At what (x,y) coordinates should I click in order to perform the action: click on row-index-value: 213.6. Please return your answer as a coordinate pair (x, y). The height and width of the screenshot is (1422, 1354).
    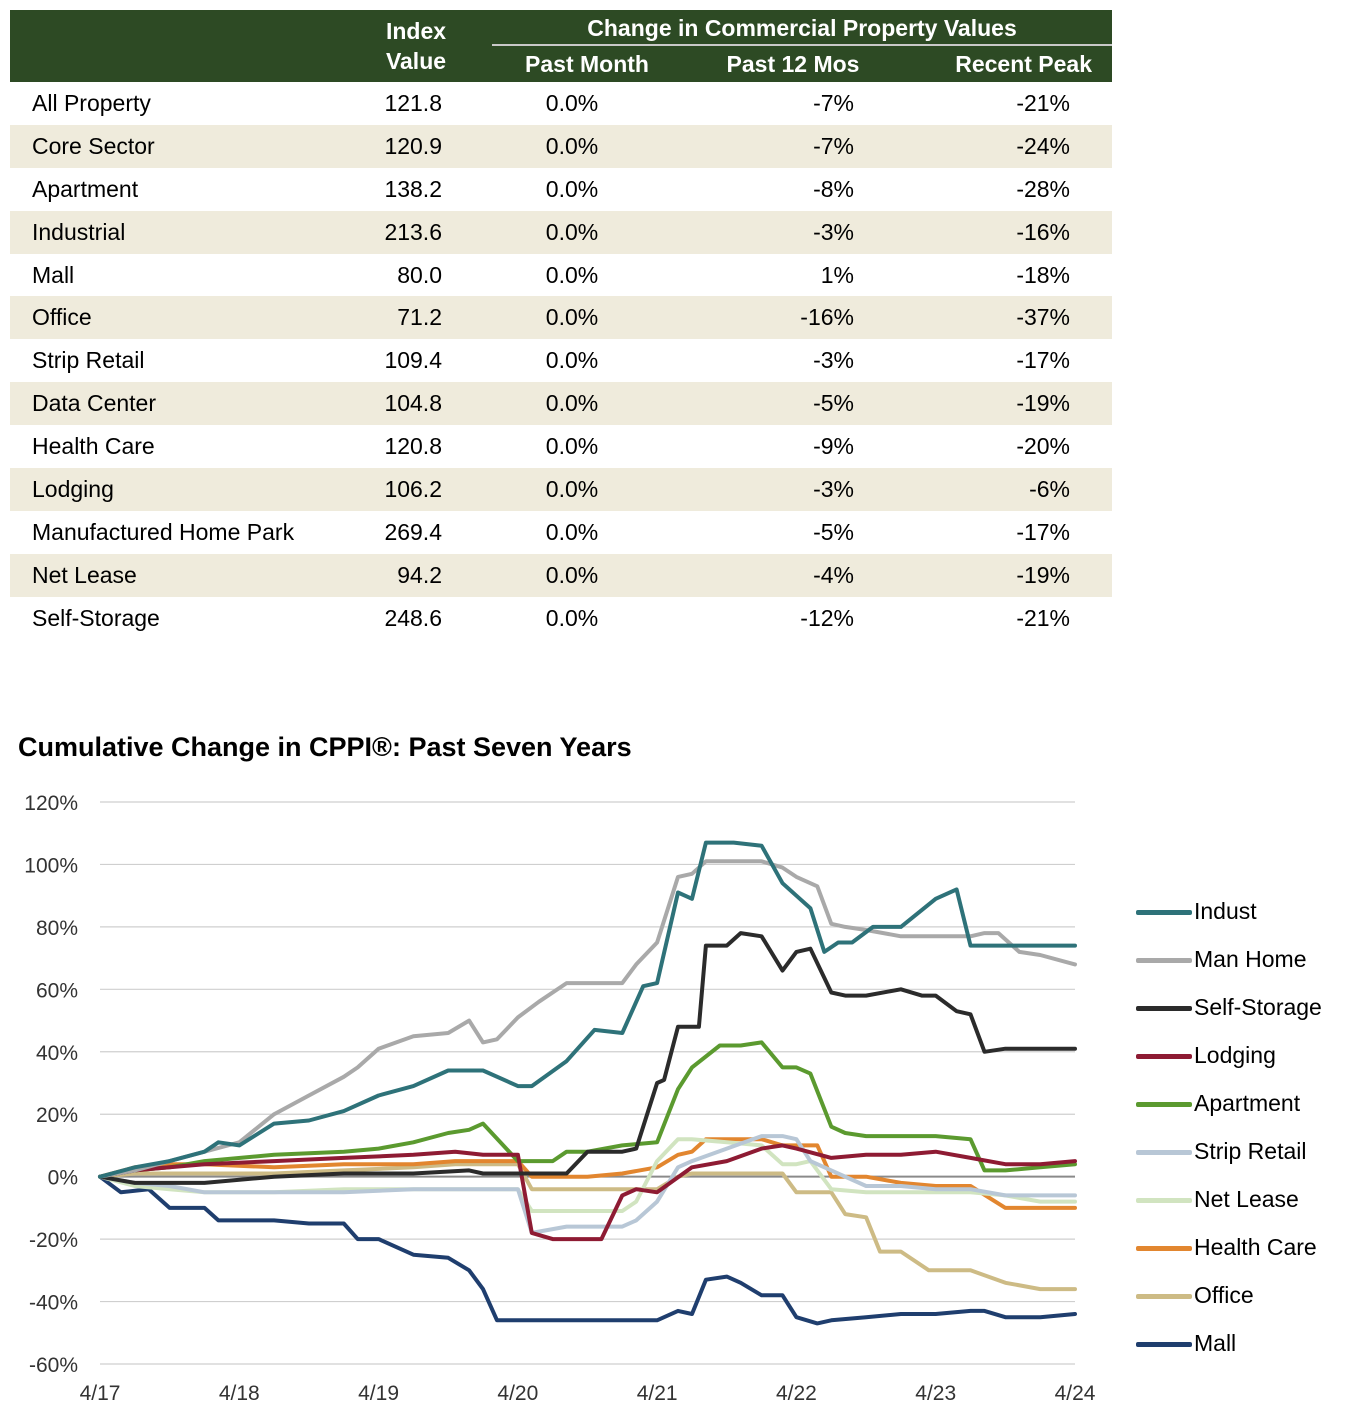
    Looking at the image, I should click on (416, 232).